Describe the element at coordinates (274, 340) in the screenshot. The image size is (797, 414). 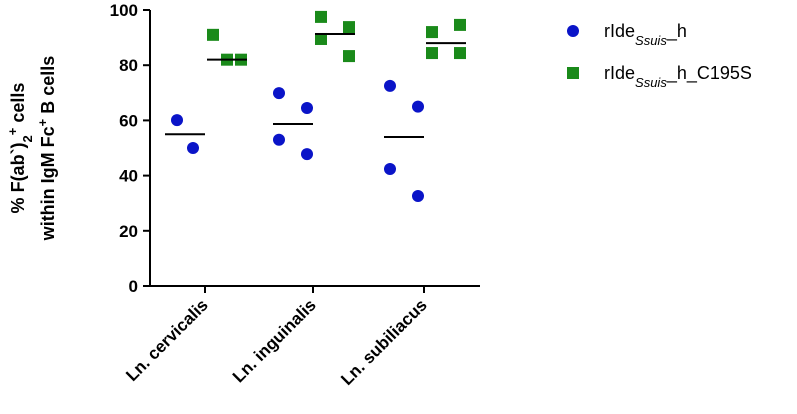
I see `x-tick-label: Ln. inguinalis` at that location.